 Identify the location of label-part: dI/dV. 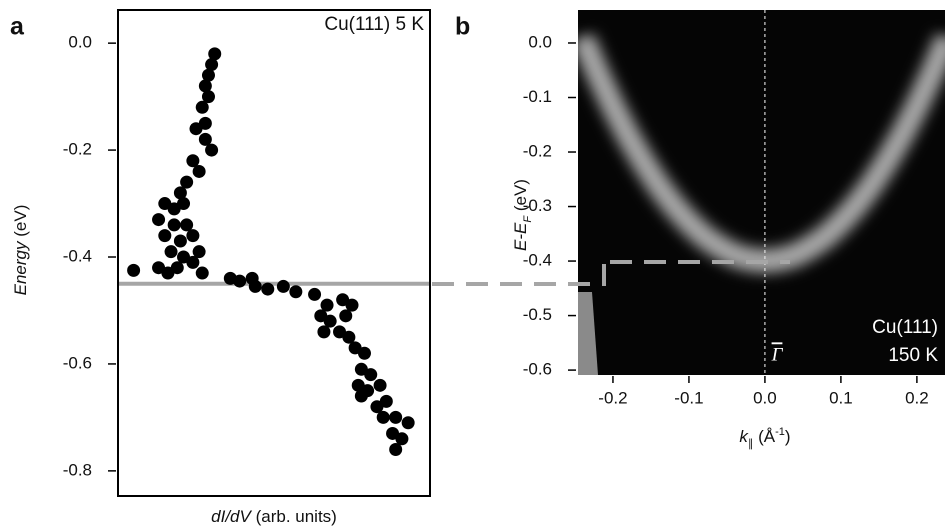
(231, 516).